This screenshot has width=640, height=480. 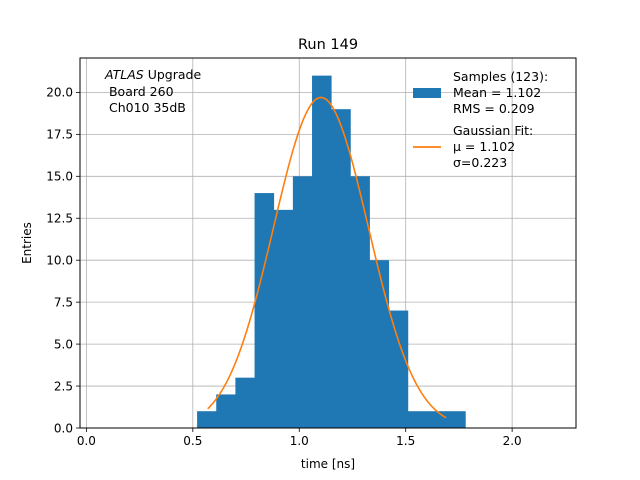 What do you see at coordinates (484, 146) in the screenshot?
I see `legend-text: μ = 1.102` at bounding box center [484, 146].